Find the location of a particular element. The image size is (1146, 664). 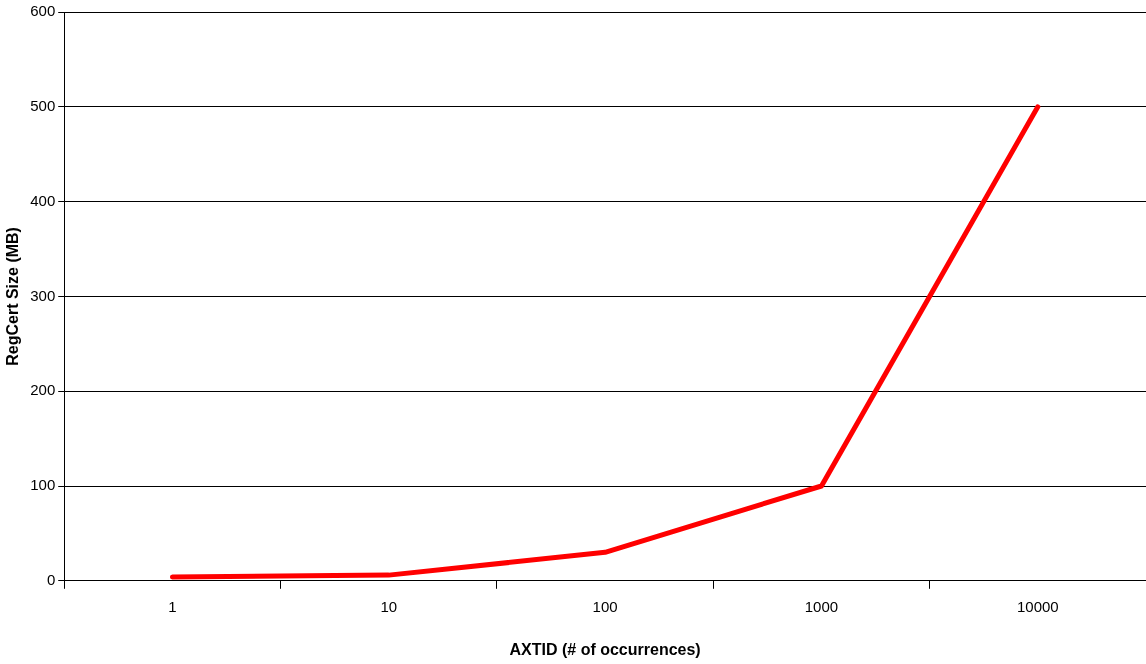

y-tick-label: 0 is located at coordinates (51, 579).